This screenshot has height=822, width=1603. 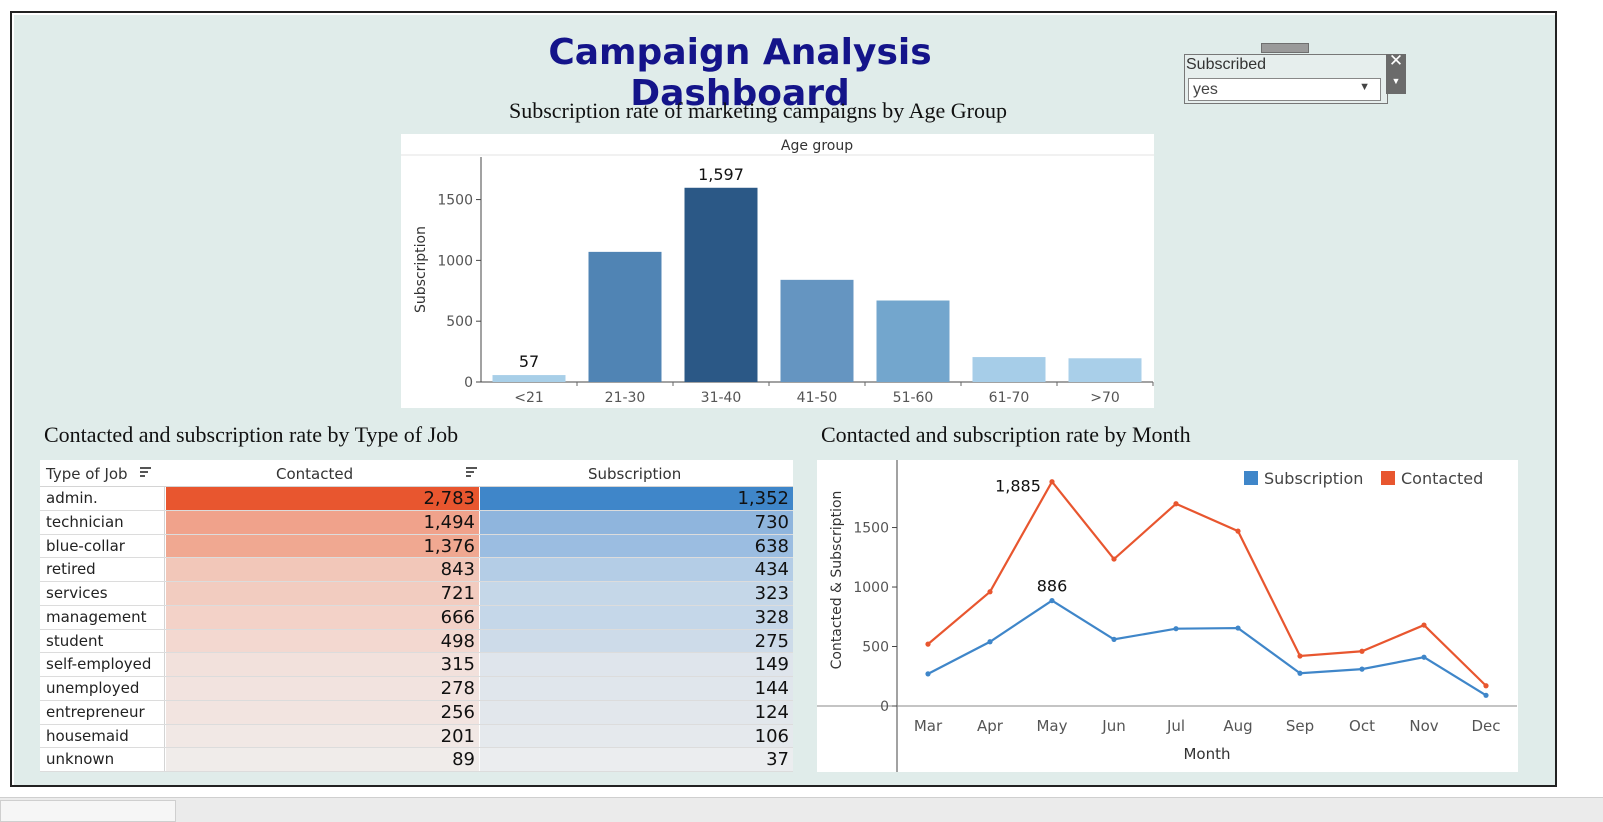 I want to click on job-cell: student, so click(x=102, y=641).